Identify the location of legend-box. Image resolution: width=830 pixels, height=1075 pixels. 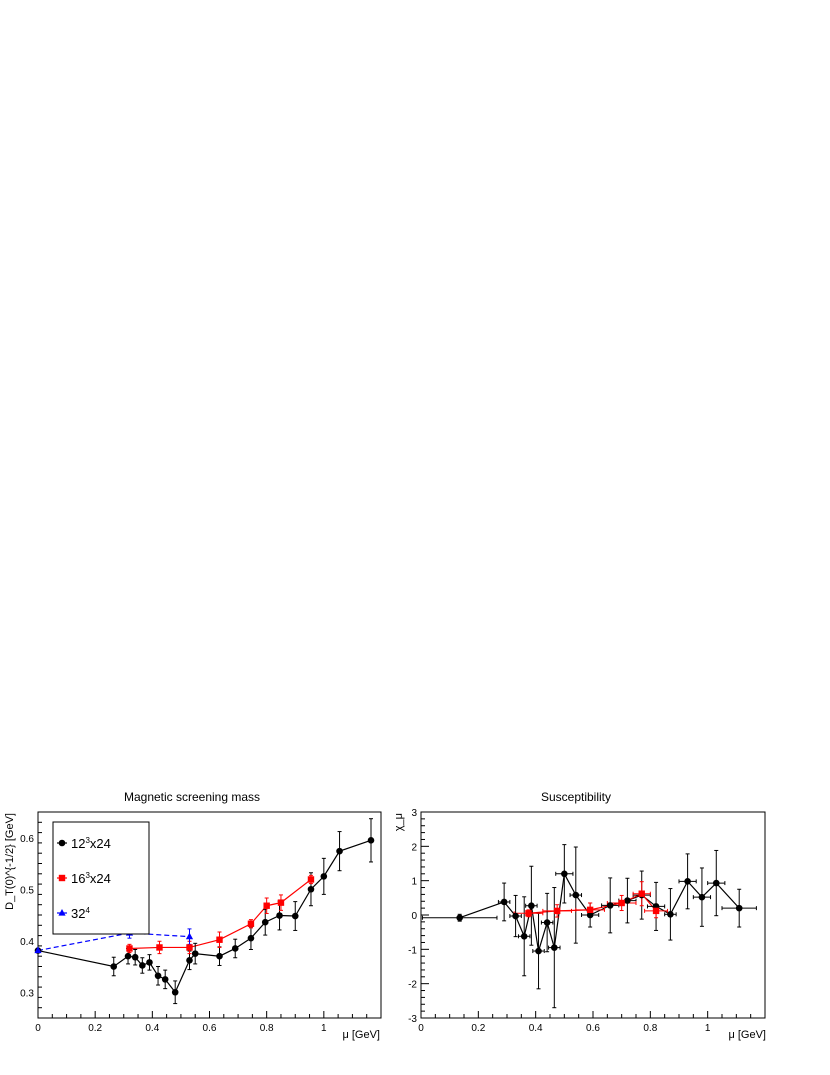
(101, 878).